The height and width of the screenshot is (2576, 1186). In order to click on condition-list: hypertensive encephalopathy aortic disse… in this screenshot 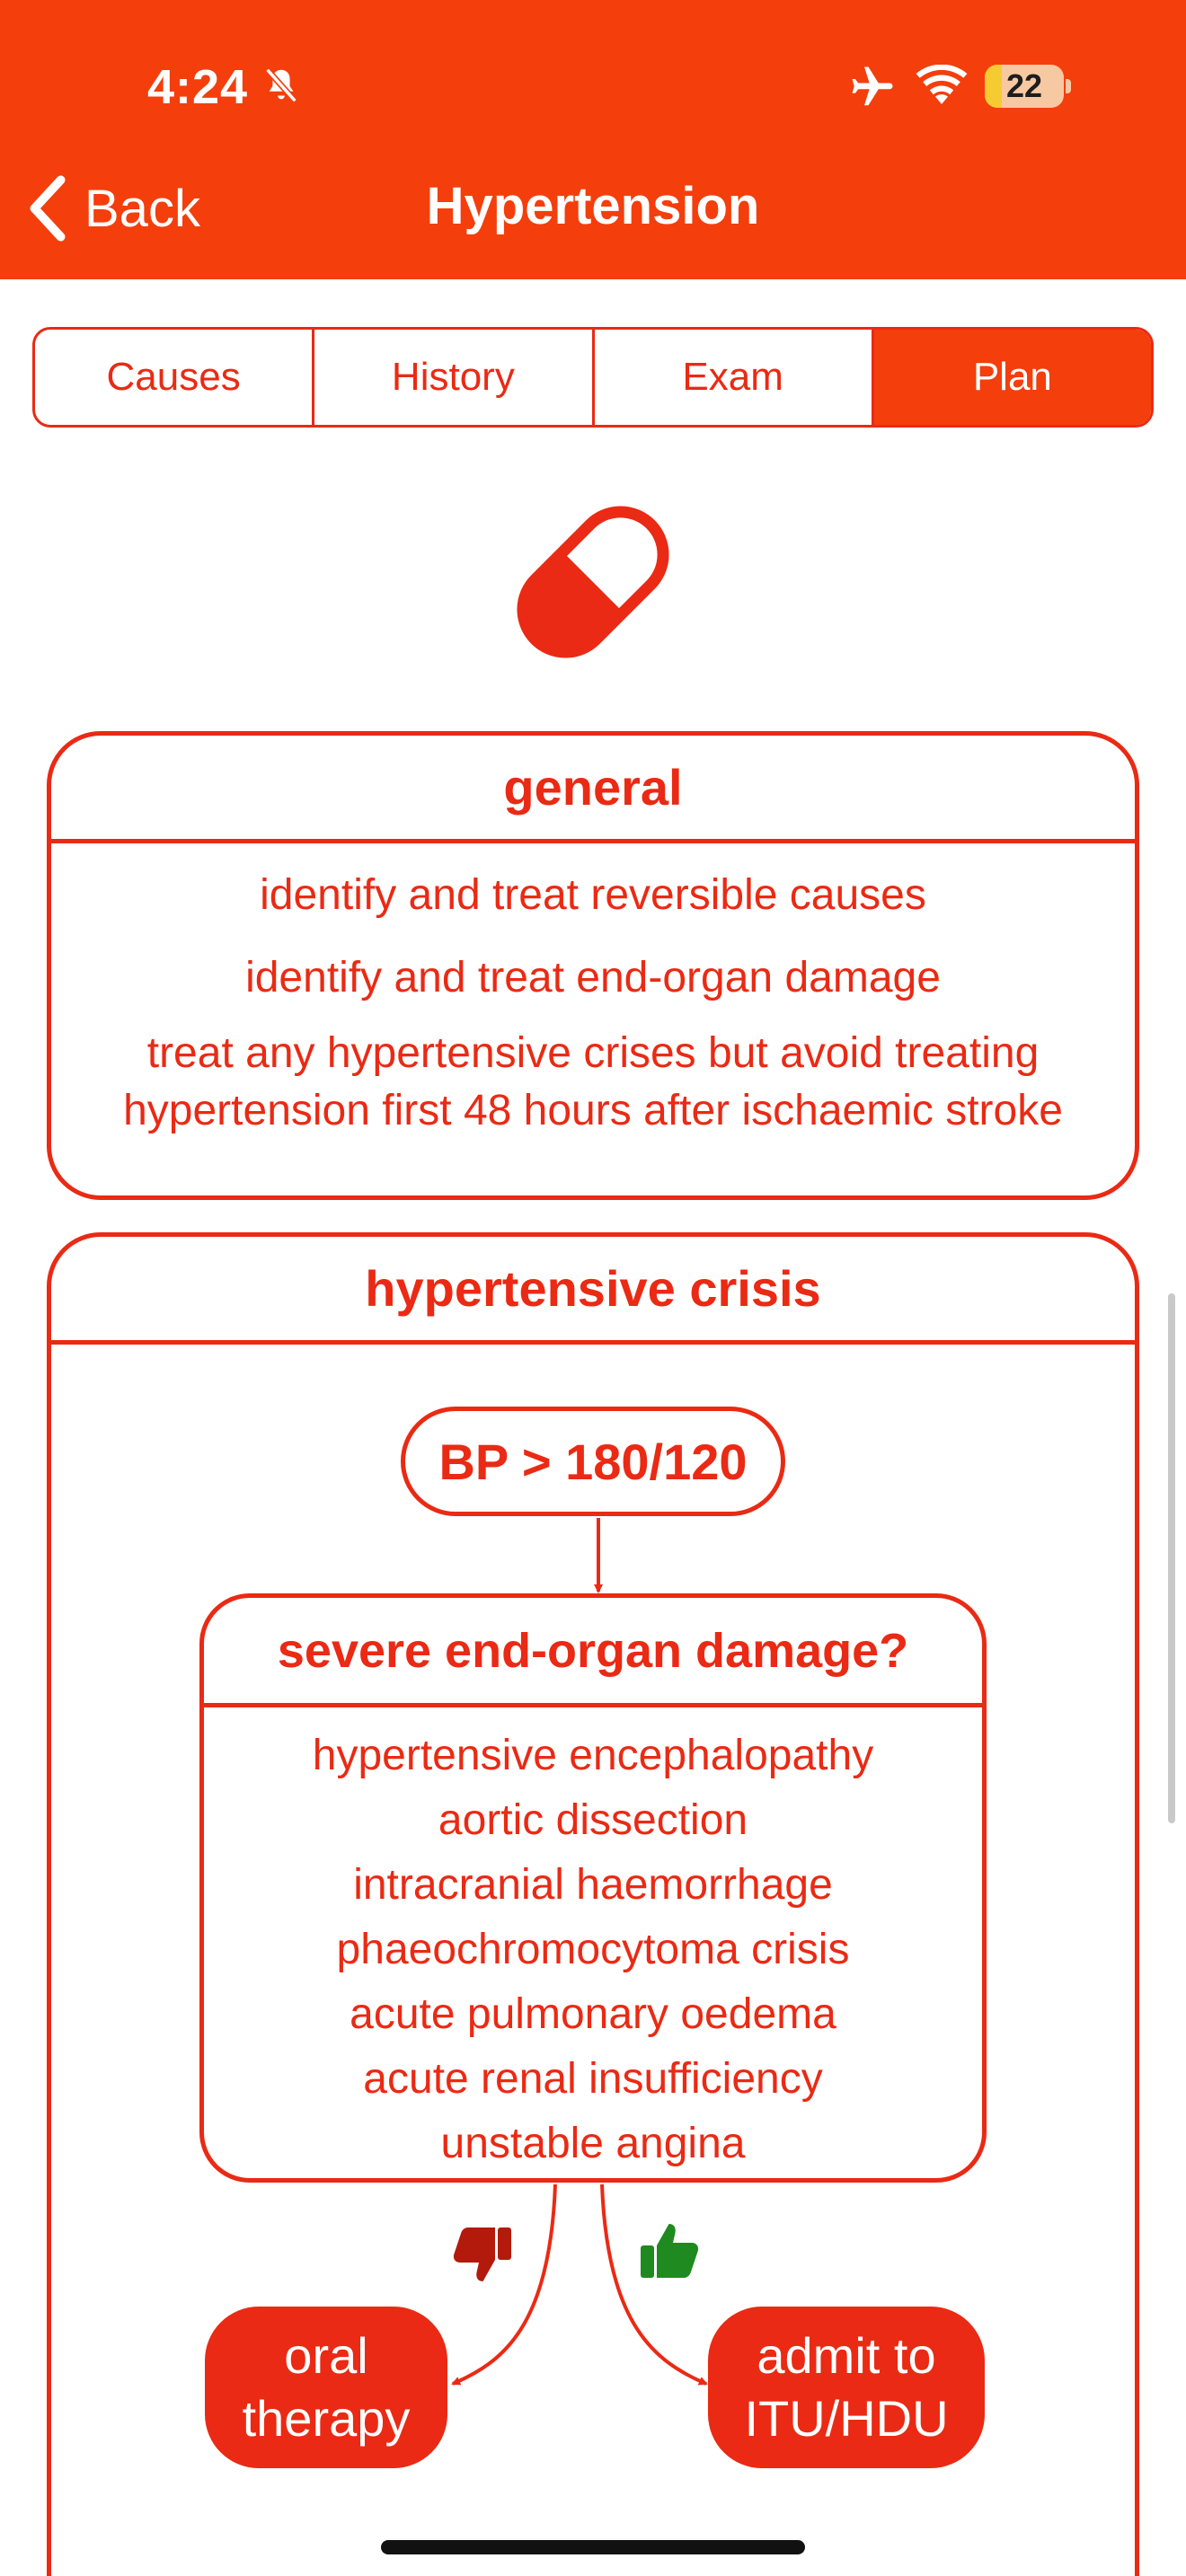, I will do `click(593, 1950)`.